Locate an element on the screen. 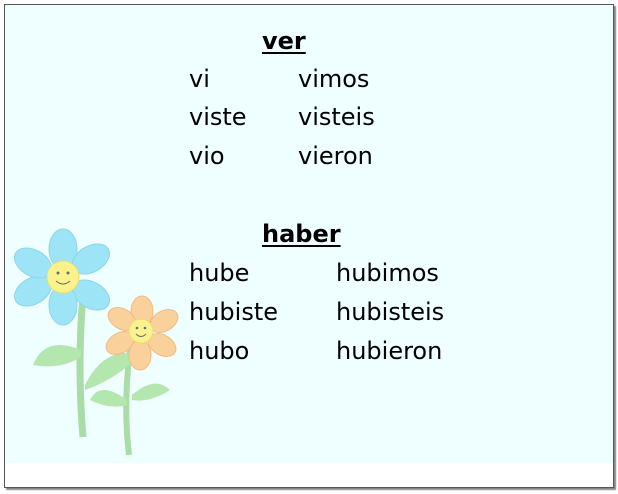 This screenshot has width=618, height=494. section-title: haber is located at coordinates (301, 234).